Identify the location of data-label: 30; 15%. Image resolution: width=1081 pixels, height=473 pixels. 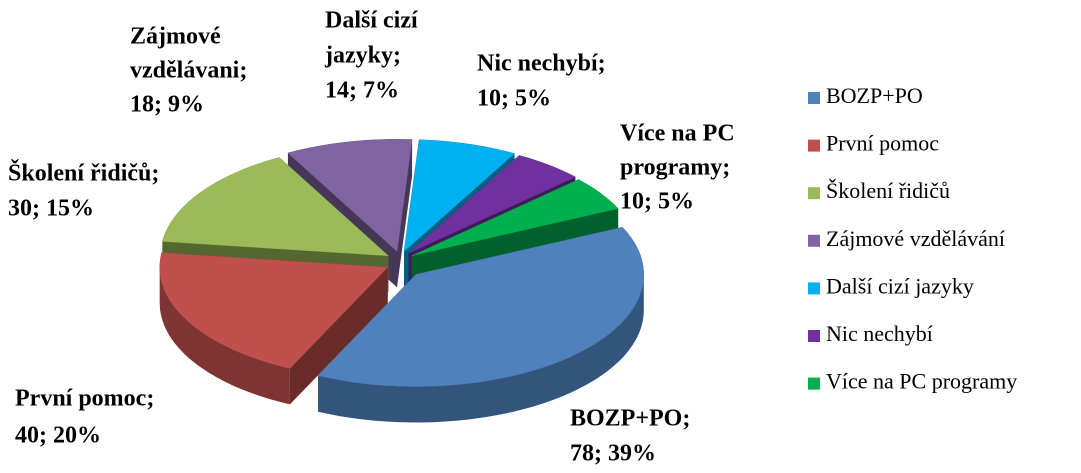
(51, 209).